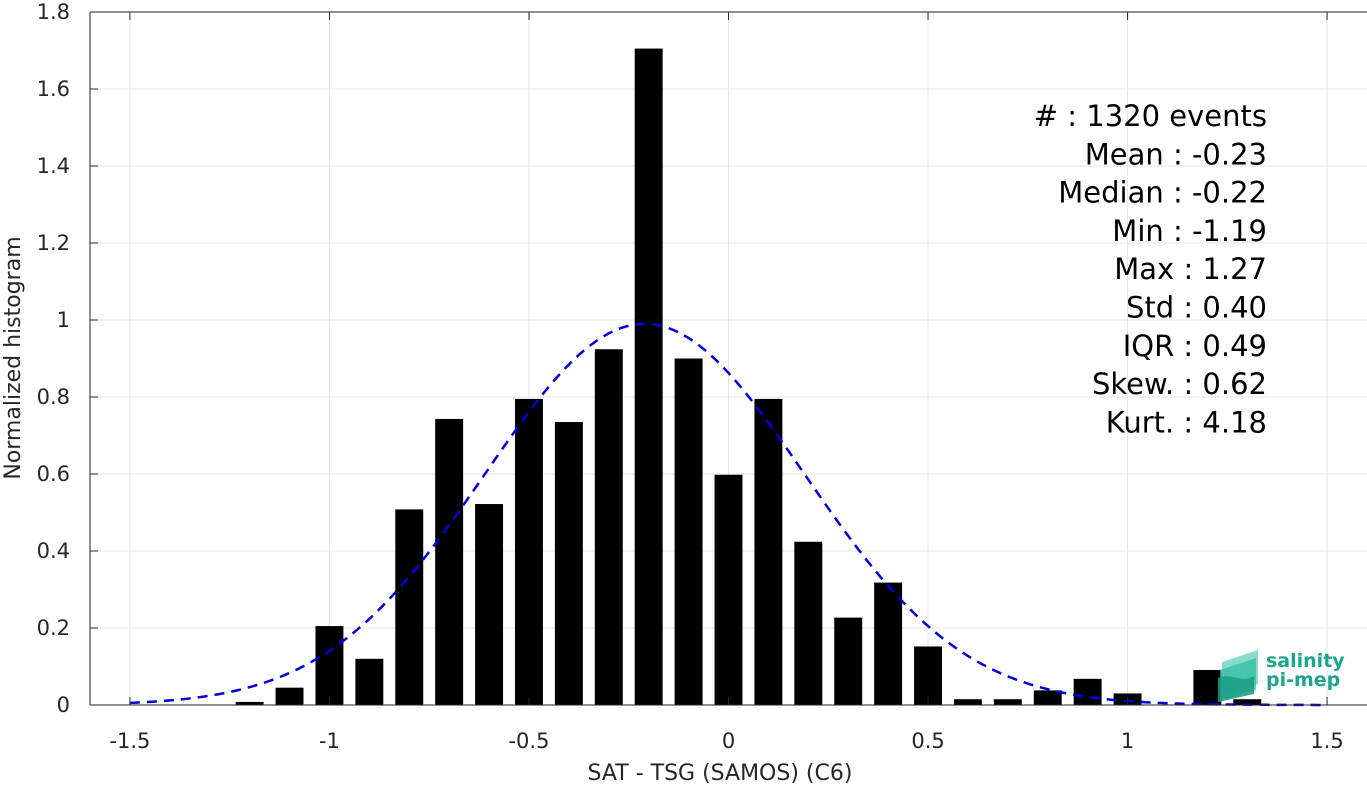 The image size is (1367, 785). What do you see at coordinates (1196, 308) in the screenshot?
I see `stat-line: Std : 0.40` at bounding box center [1196, 308].